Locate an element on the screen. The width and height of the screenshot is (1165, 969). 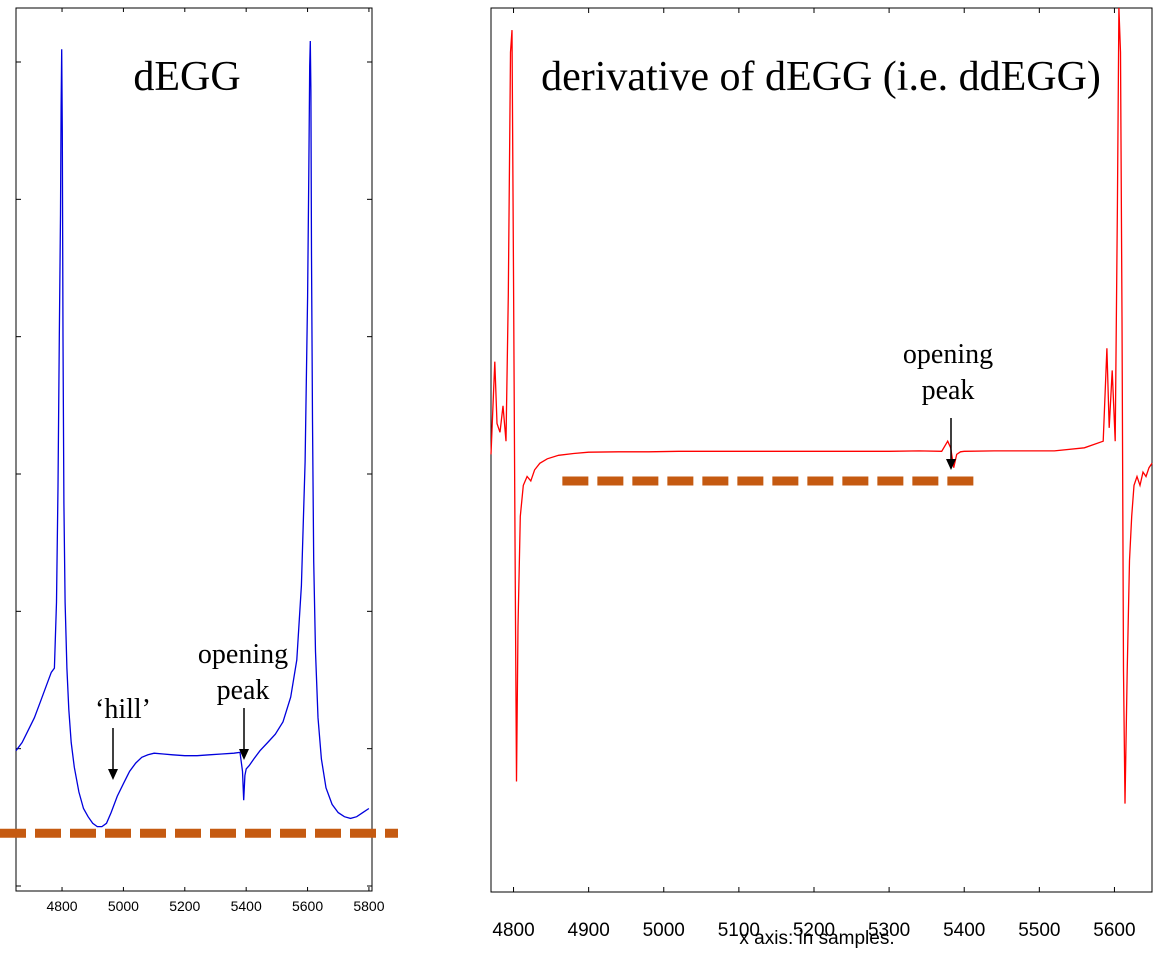
annotation-hill-arrowhead is located at coordinates (113, 774).